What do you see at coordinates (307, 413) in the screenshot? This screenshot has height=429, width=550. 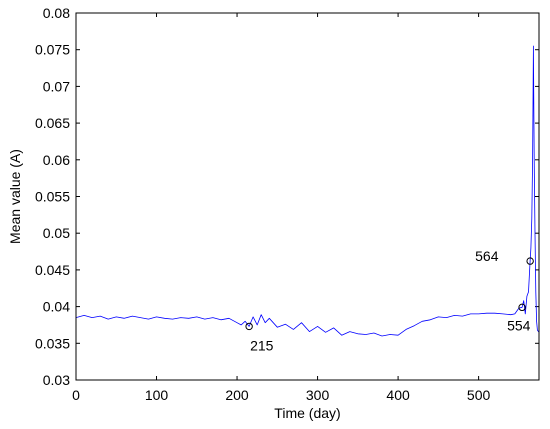 I see `x-axis-label: Time (day)` at bounding box center [307, 413].